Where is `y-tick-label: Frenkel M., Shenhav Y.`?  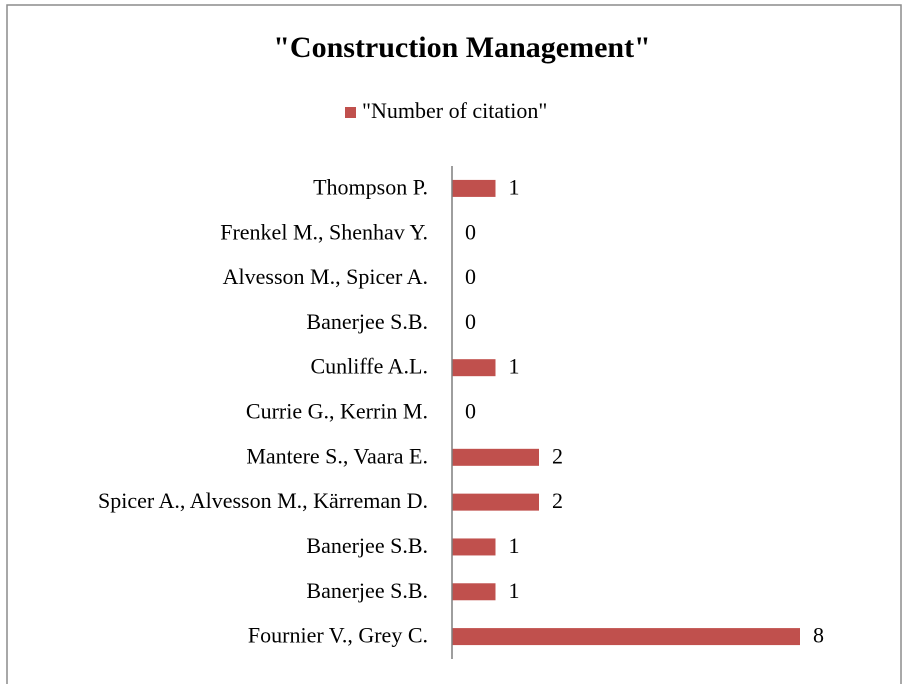 y-tick-label: Frenkel M., Shenhav Y. is located at coordinates (324, 231).